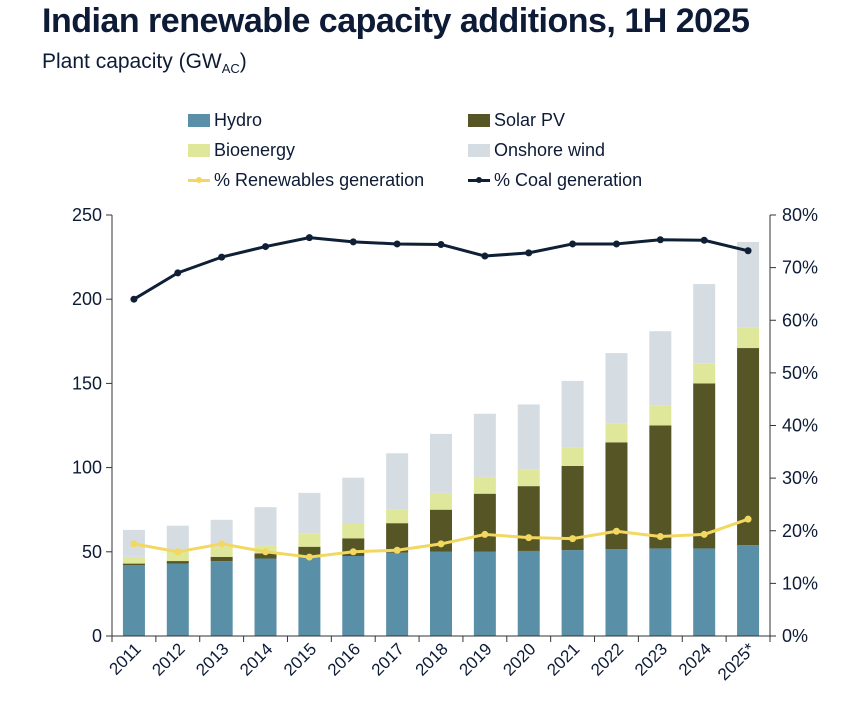 This screenshot has height=718, width=850. Describe the element at coordinates (344, 659) in the screenshot. I see `x-tick-label: 2016` at that location.